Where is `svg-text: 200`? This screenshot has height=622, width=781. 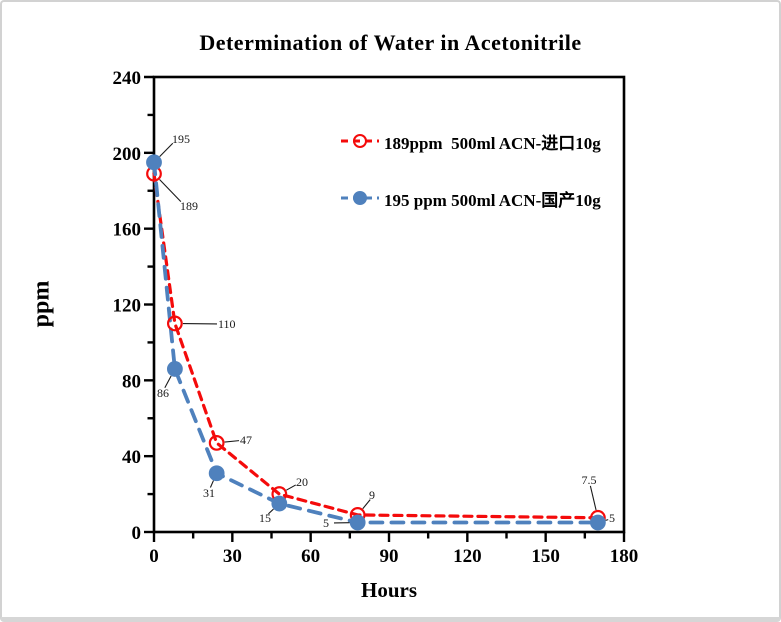 svg-text: 200 is located at coordinates (127, 154).